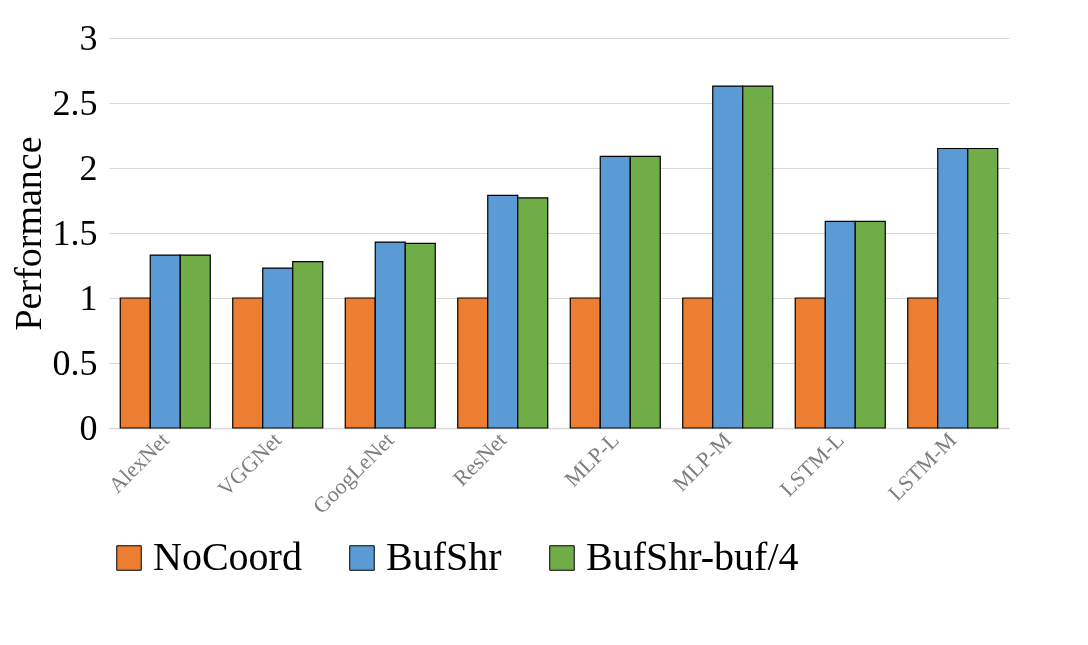  What do you see at coordinates (75, 232) in the screenshot?
I see `y-tick-label: 1.5` at bounding box center [75, 232].